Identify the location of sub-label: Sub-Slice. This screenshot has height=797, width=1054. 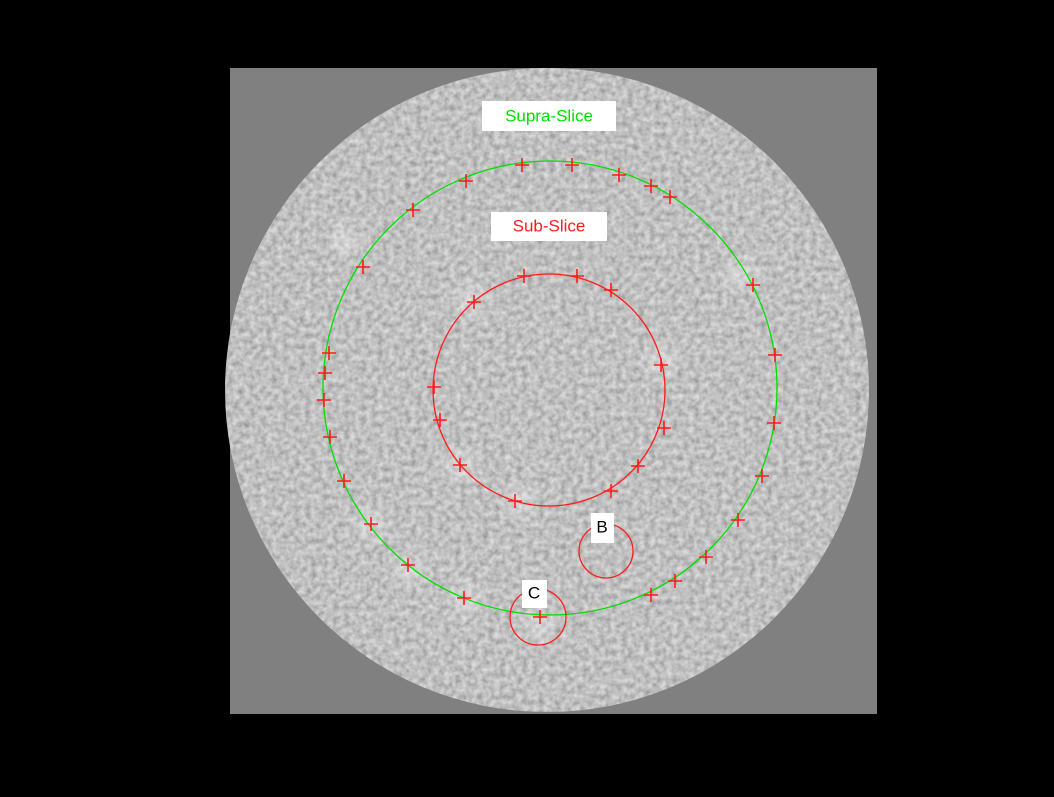
(549, 225).